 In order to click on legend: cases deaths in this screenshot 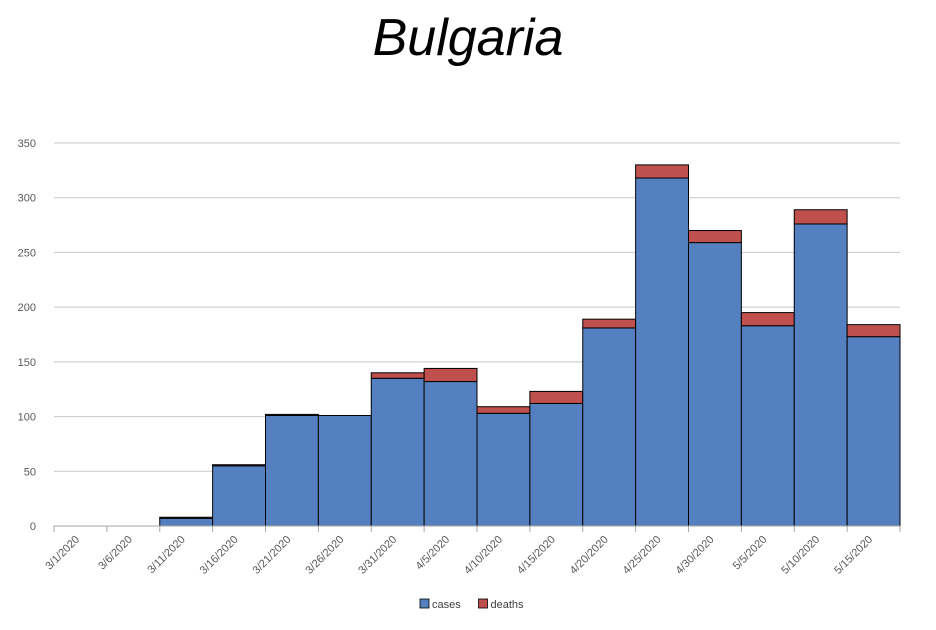, I will do `click(472, 604)`.